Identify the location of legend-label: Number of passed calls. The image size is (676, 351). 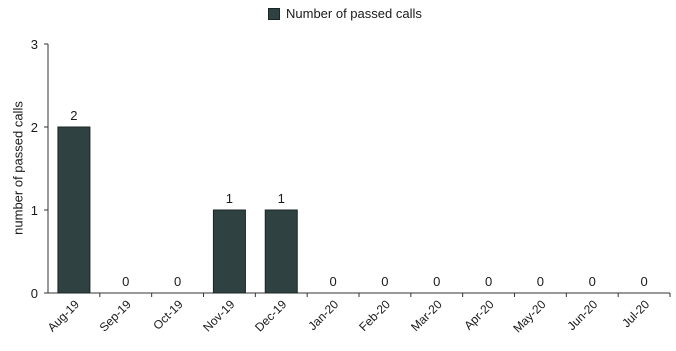
(354, 13).